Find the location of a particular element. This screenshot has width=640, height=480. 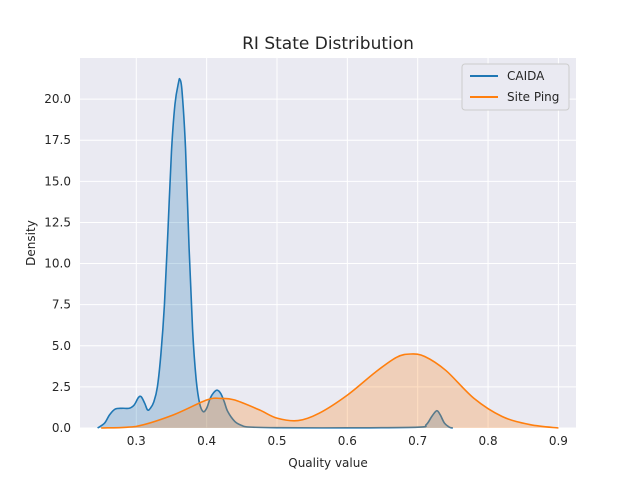

y-tick-label: 17.5 is located at coordinates (57, 140).